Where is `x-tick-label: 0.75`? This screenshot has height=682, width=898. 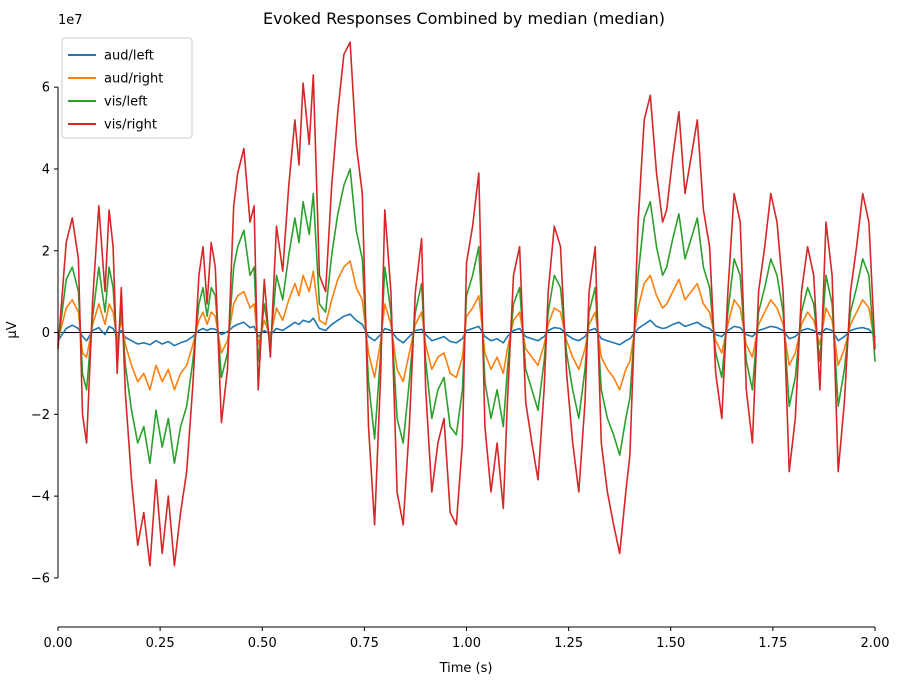
x-tick-label: 0.75 is located at coordinates (364, 643).